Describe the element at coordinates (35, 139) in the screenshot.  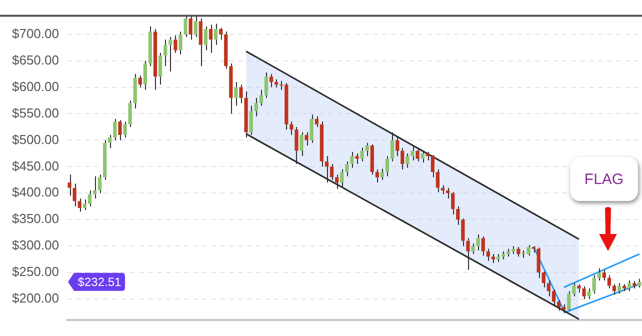
I see `y-tick-label: $500.00` at that location.